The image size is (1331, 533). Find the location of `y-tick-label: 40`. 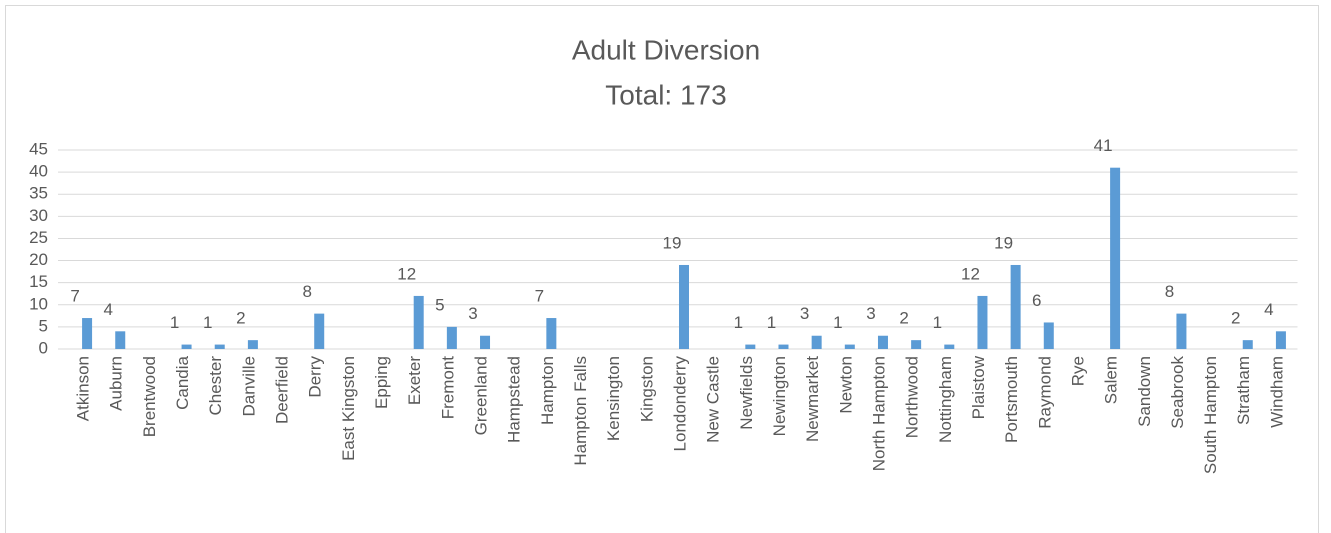

y-tick-label: 40 is located at coordinates (38, 171).